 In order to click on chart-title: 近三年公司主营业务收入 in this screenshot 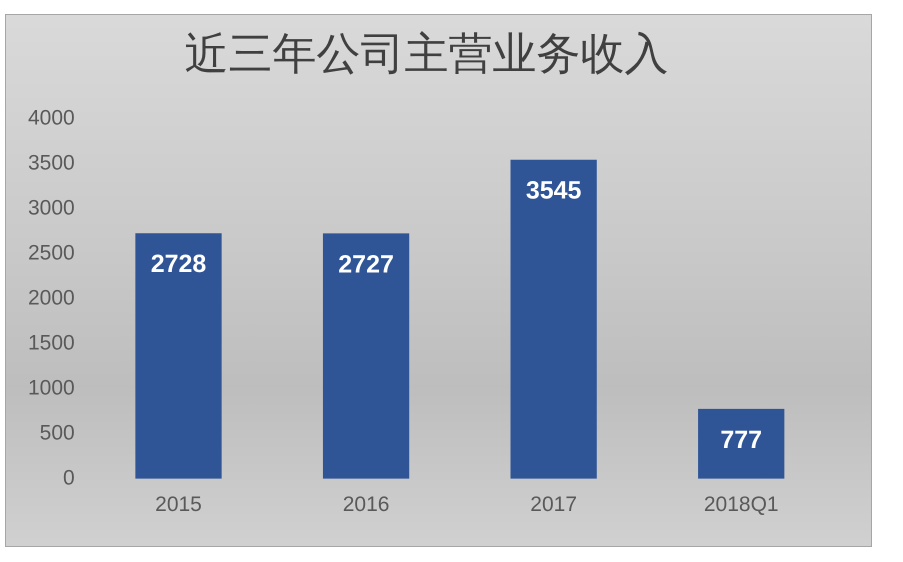, I will do `click(426, 54)`.